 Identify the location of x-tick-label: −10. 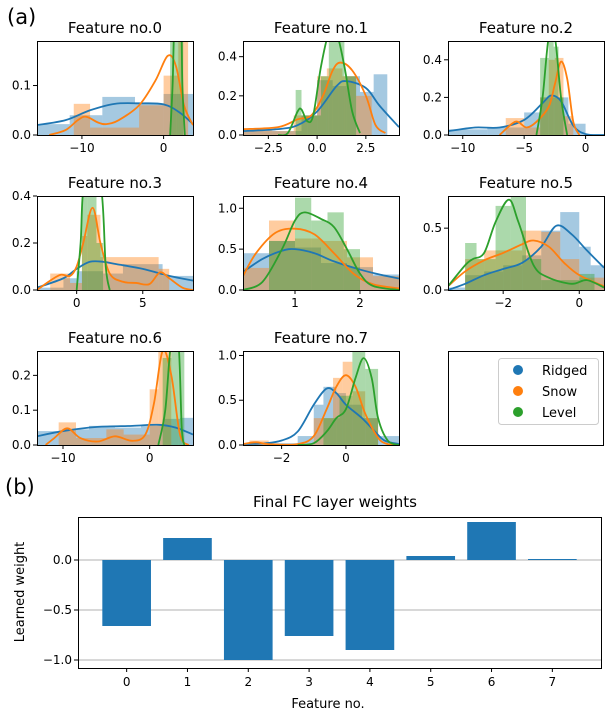
(81, 148).